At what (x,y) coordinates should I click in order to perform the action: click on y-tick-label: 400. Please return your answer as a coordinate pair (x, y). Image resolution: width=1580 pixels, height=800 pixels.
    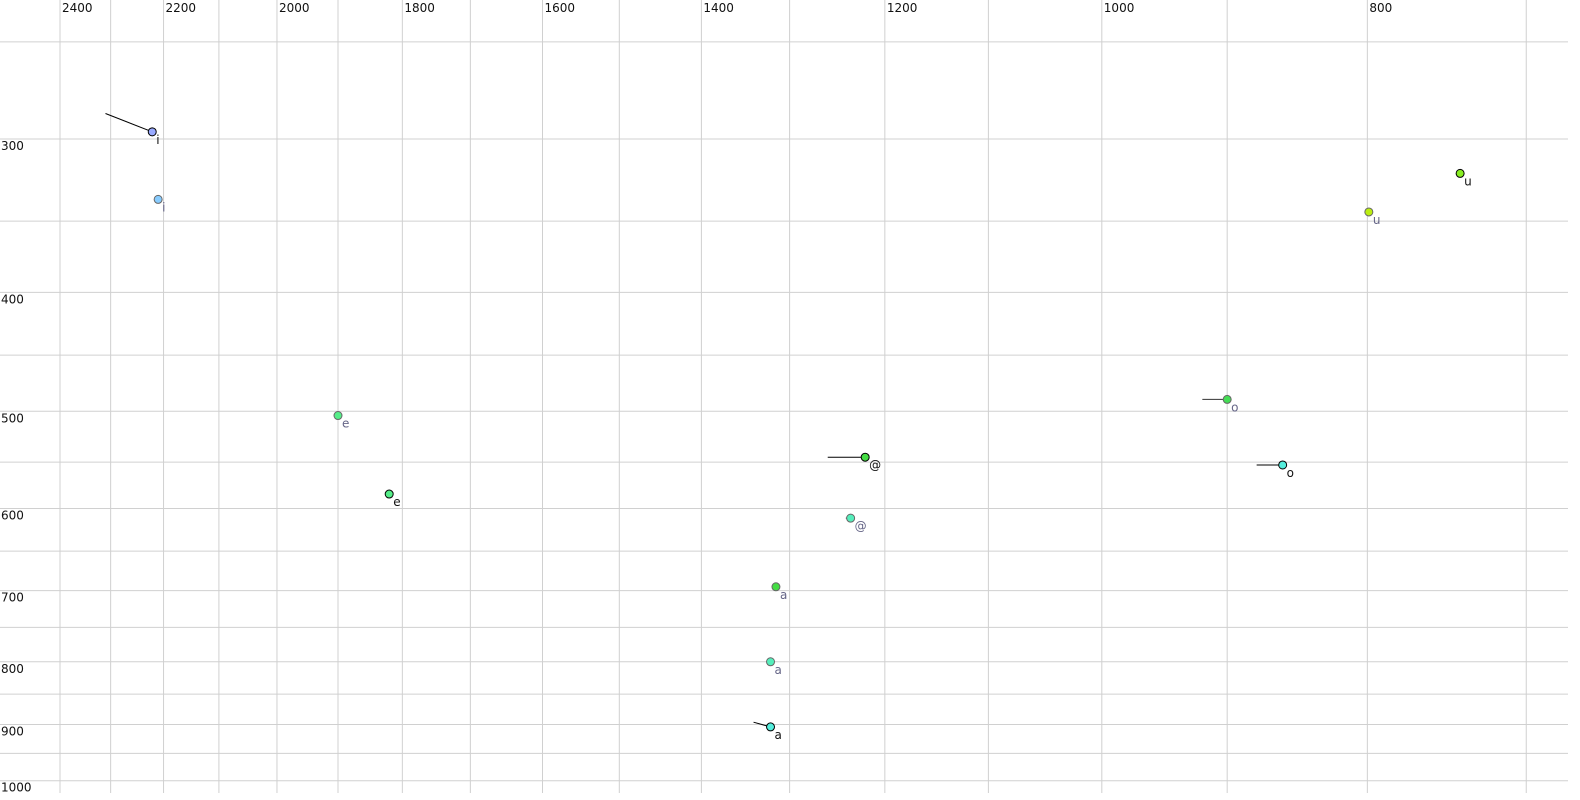
    Looking at the image, I should click on (12, 299).